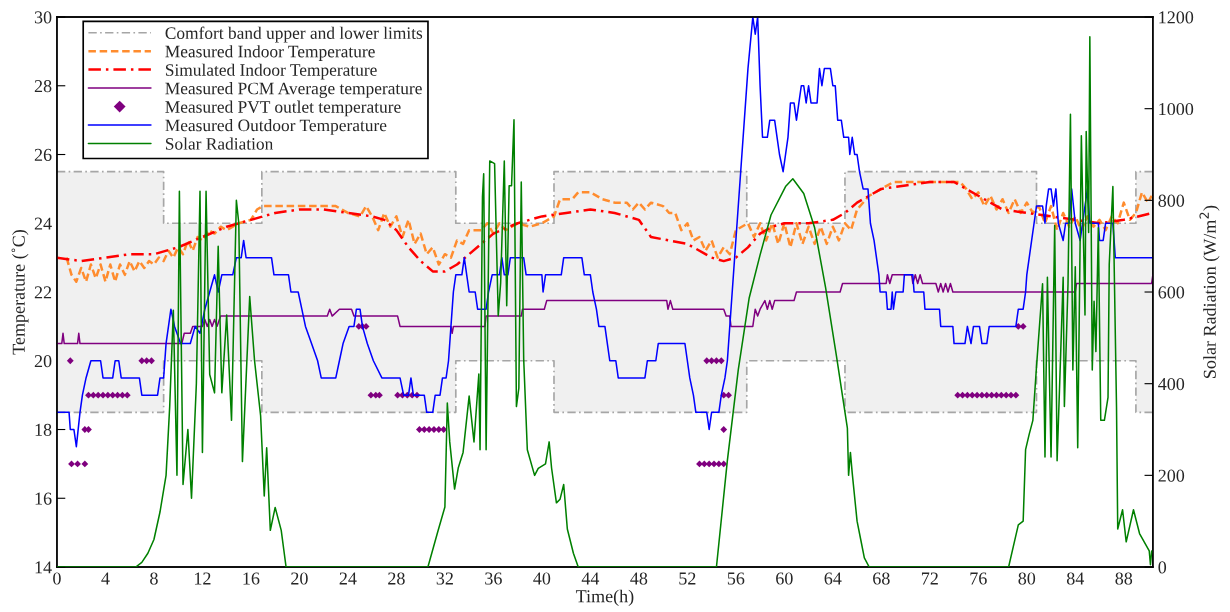  What do you see at coordinates (219, 143) in the screenshot?
I see `legend-label: Solar Radiation` at bounding box center [219, 143].